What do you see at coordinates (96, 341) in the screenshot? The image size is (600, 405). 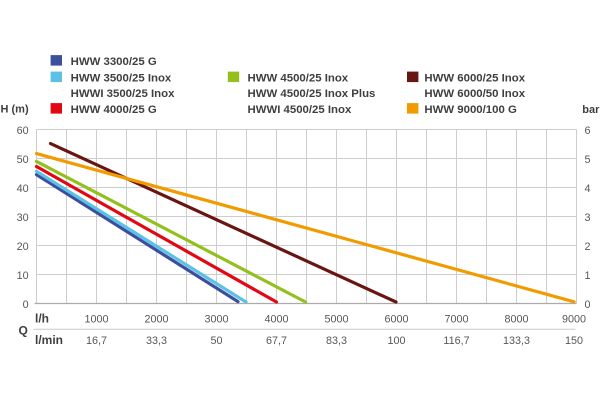 I see `svg-text: 16,7` at bounding box center [96, 341].